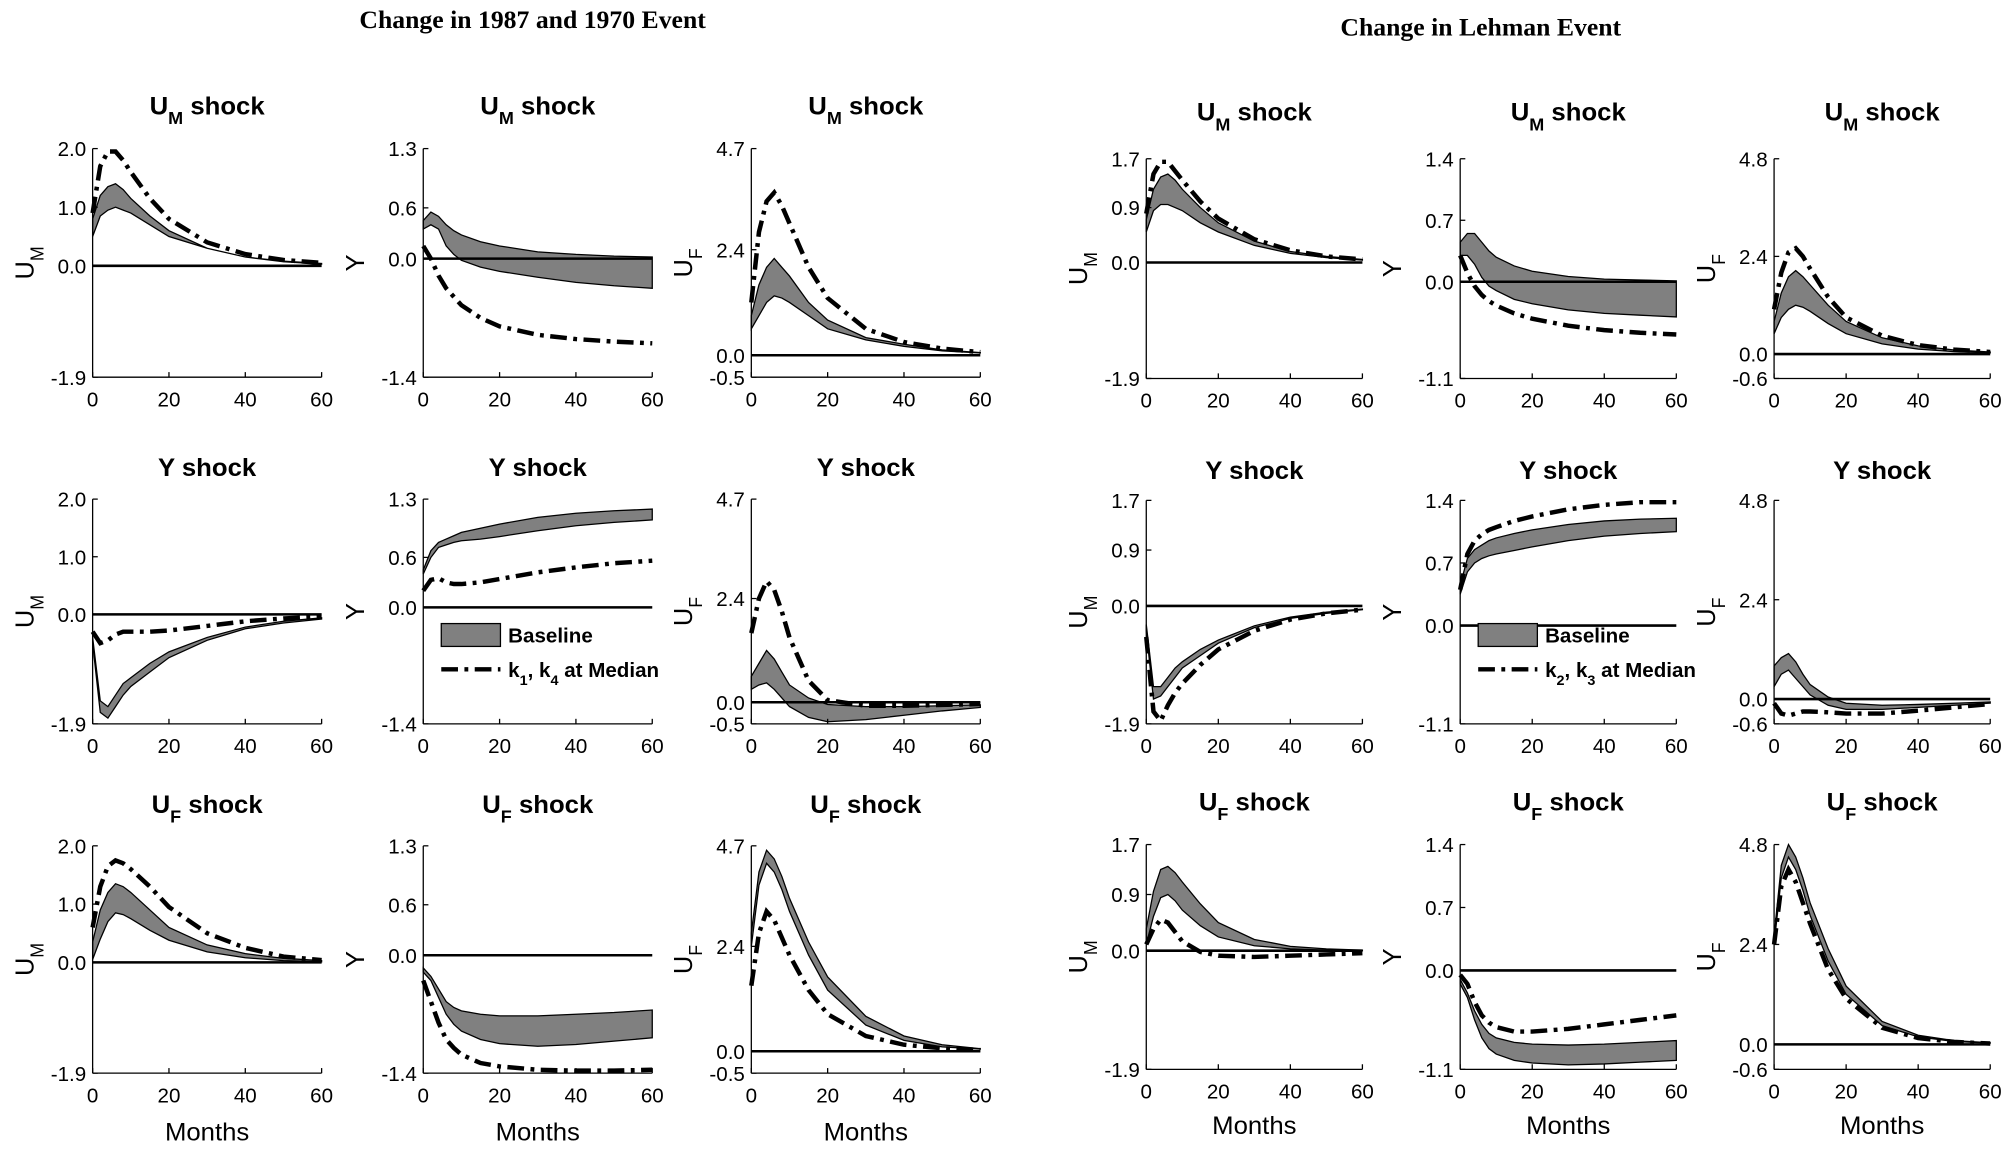 This screenshot has width=2007, height=1166. I want to click on legend-label-part: at Median, so click(1645, 670).